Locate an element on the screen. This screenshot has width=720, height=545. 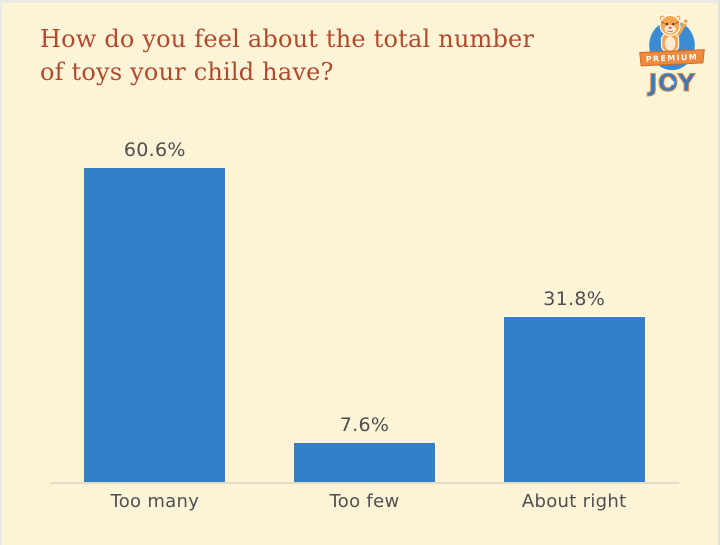
premium-joy-logo: PREMIUM JOY is located at coordinates (672, 53).